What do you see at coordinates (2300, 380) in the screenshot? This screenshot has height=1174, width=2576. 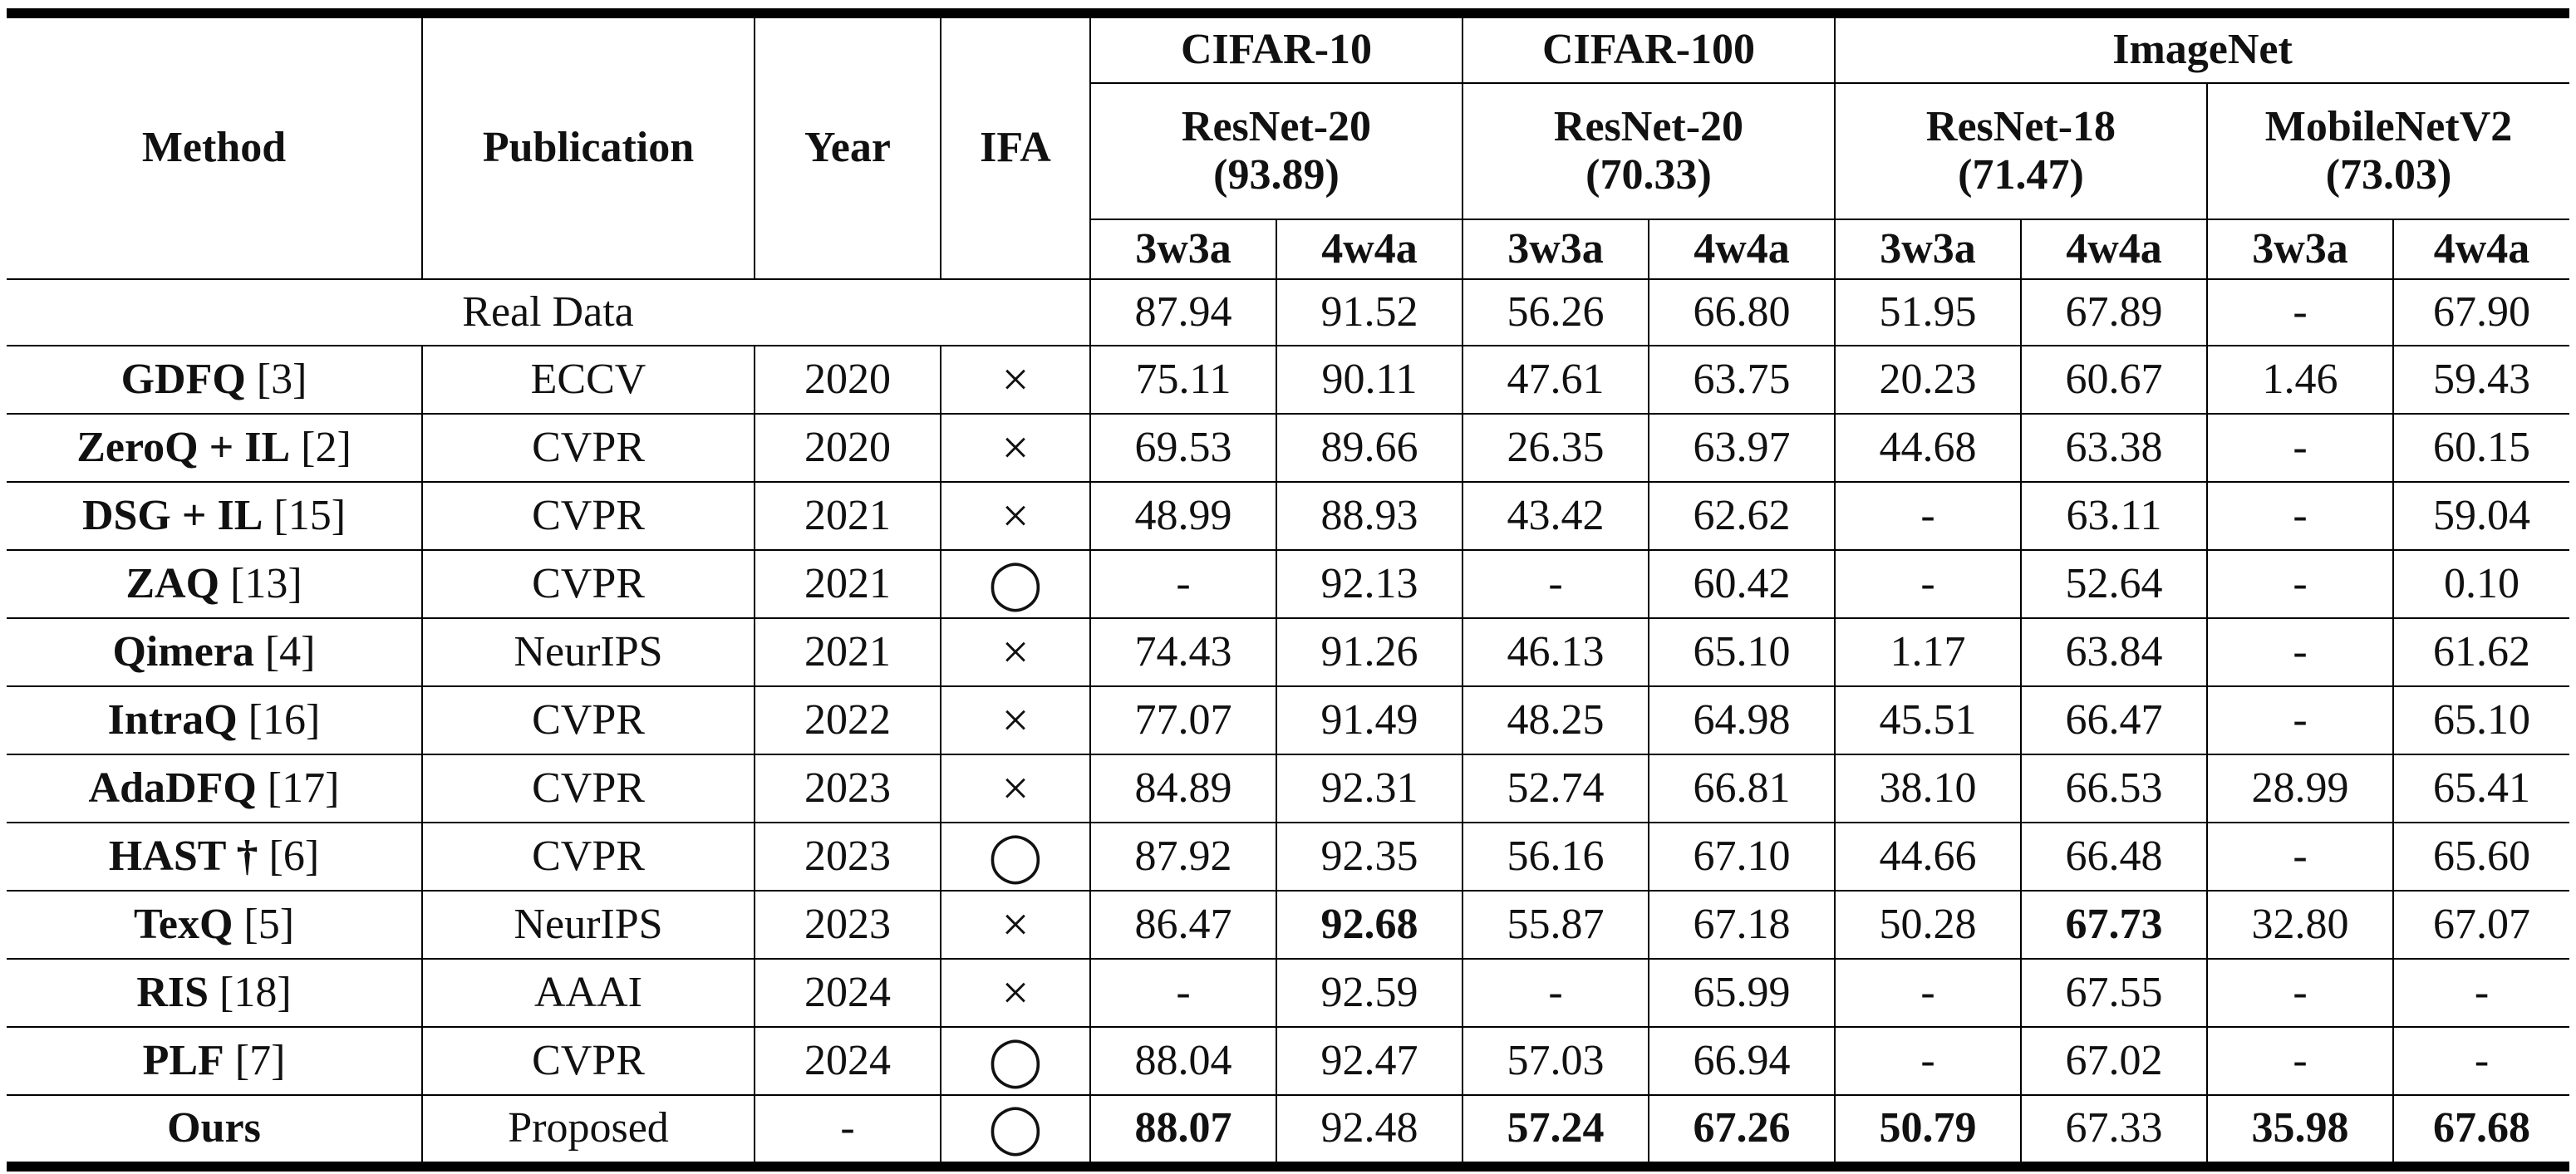 I see `accuracy-cell: 1.46` at bounding box center [2300, 380].